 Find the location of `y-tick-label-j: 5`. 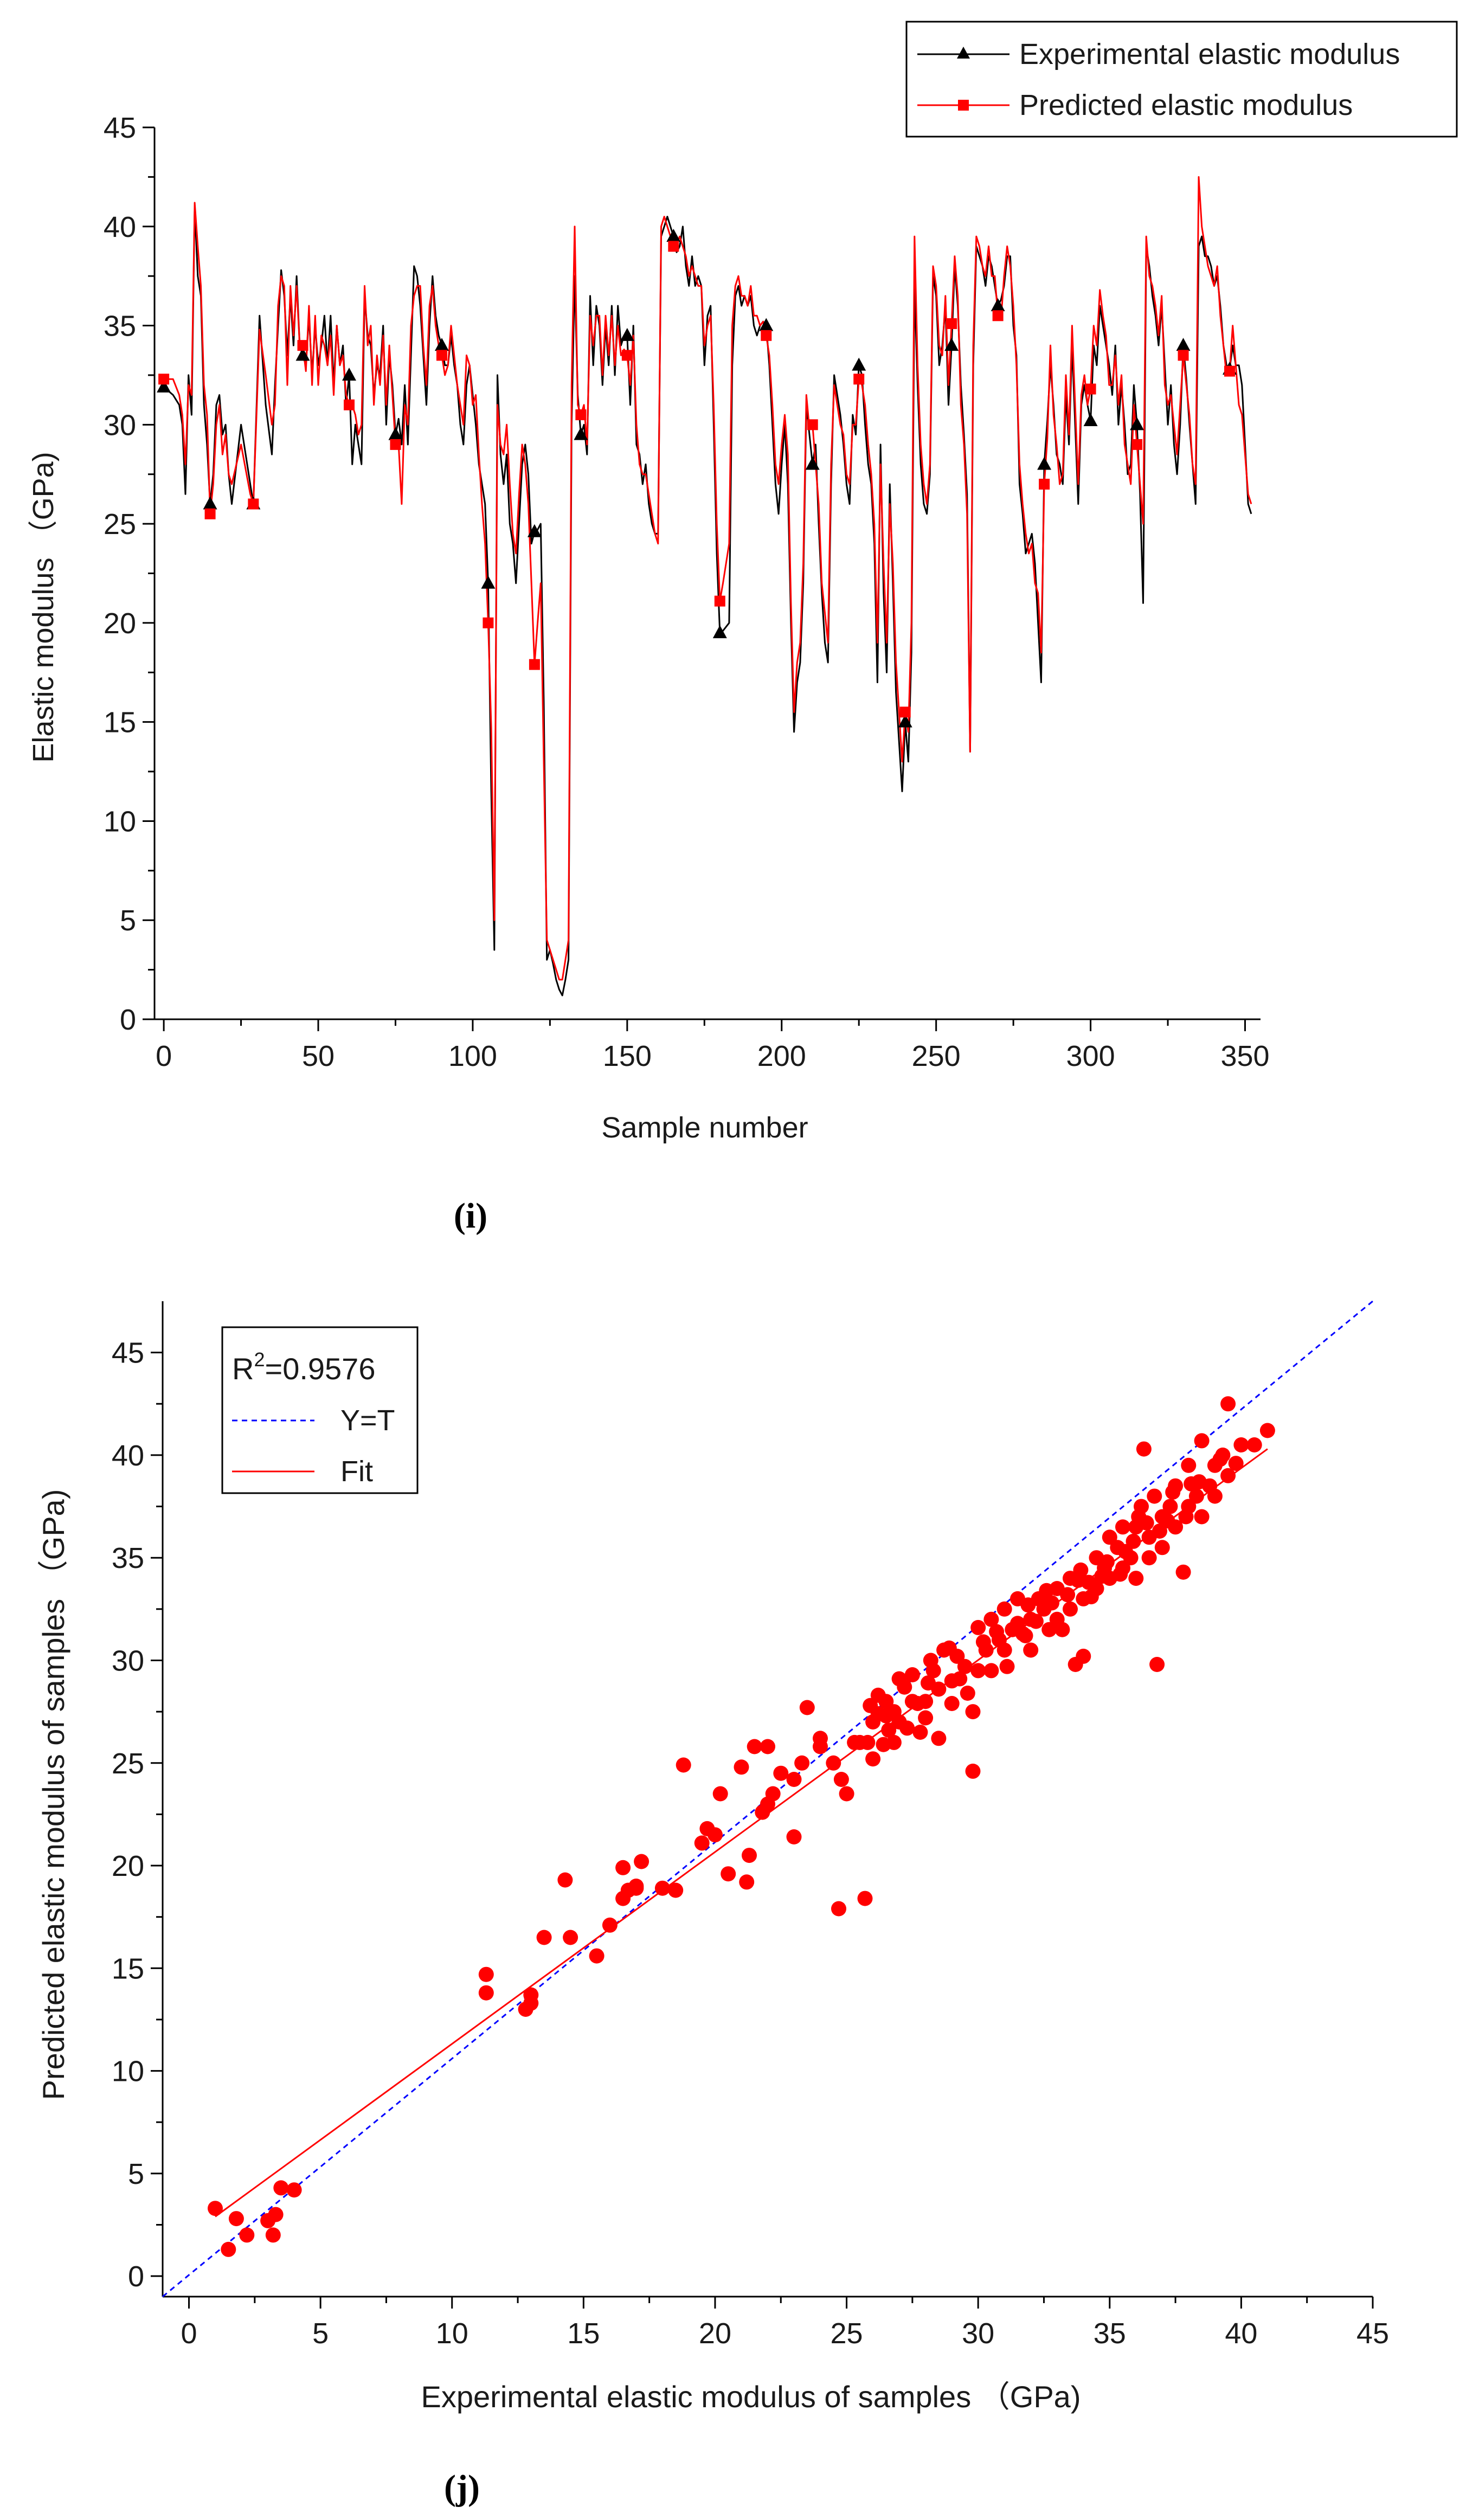

y-tick-label-j: 5 is located at coordinates (136, 2174).